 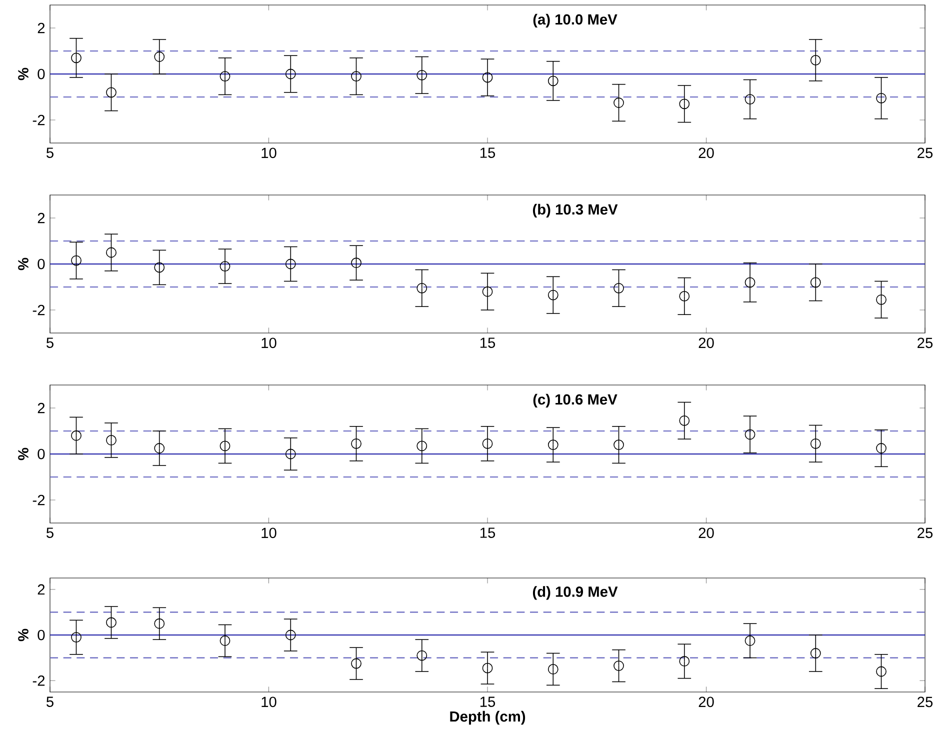 What do you see at coordinates (575, 21) in the screenshot?
I see `text: (a) 10.0 MeV` at bounding box center [575, 21].